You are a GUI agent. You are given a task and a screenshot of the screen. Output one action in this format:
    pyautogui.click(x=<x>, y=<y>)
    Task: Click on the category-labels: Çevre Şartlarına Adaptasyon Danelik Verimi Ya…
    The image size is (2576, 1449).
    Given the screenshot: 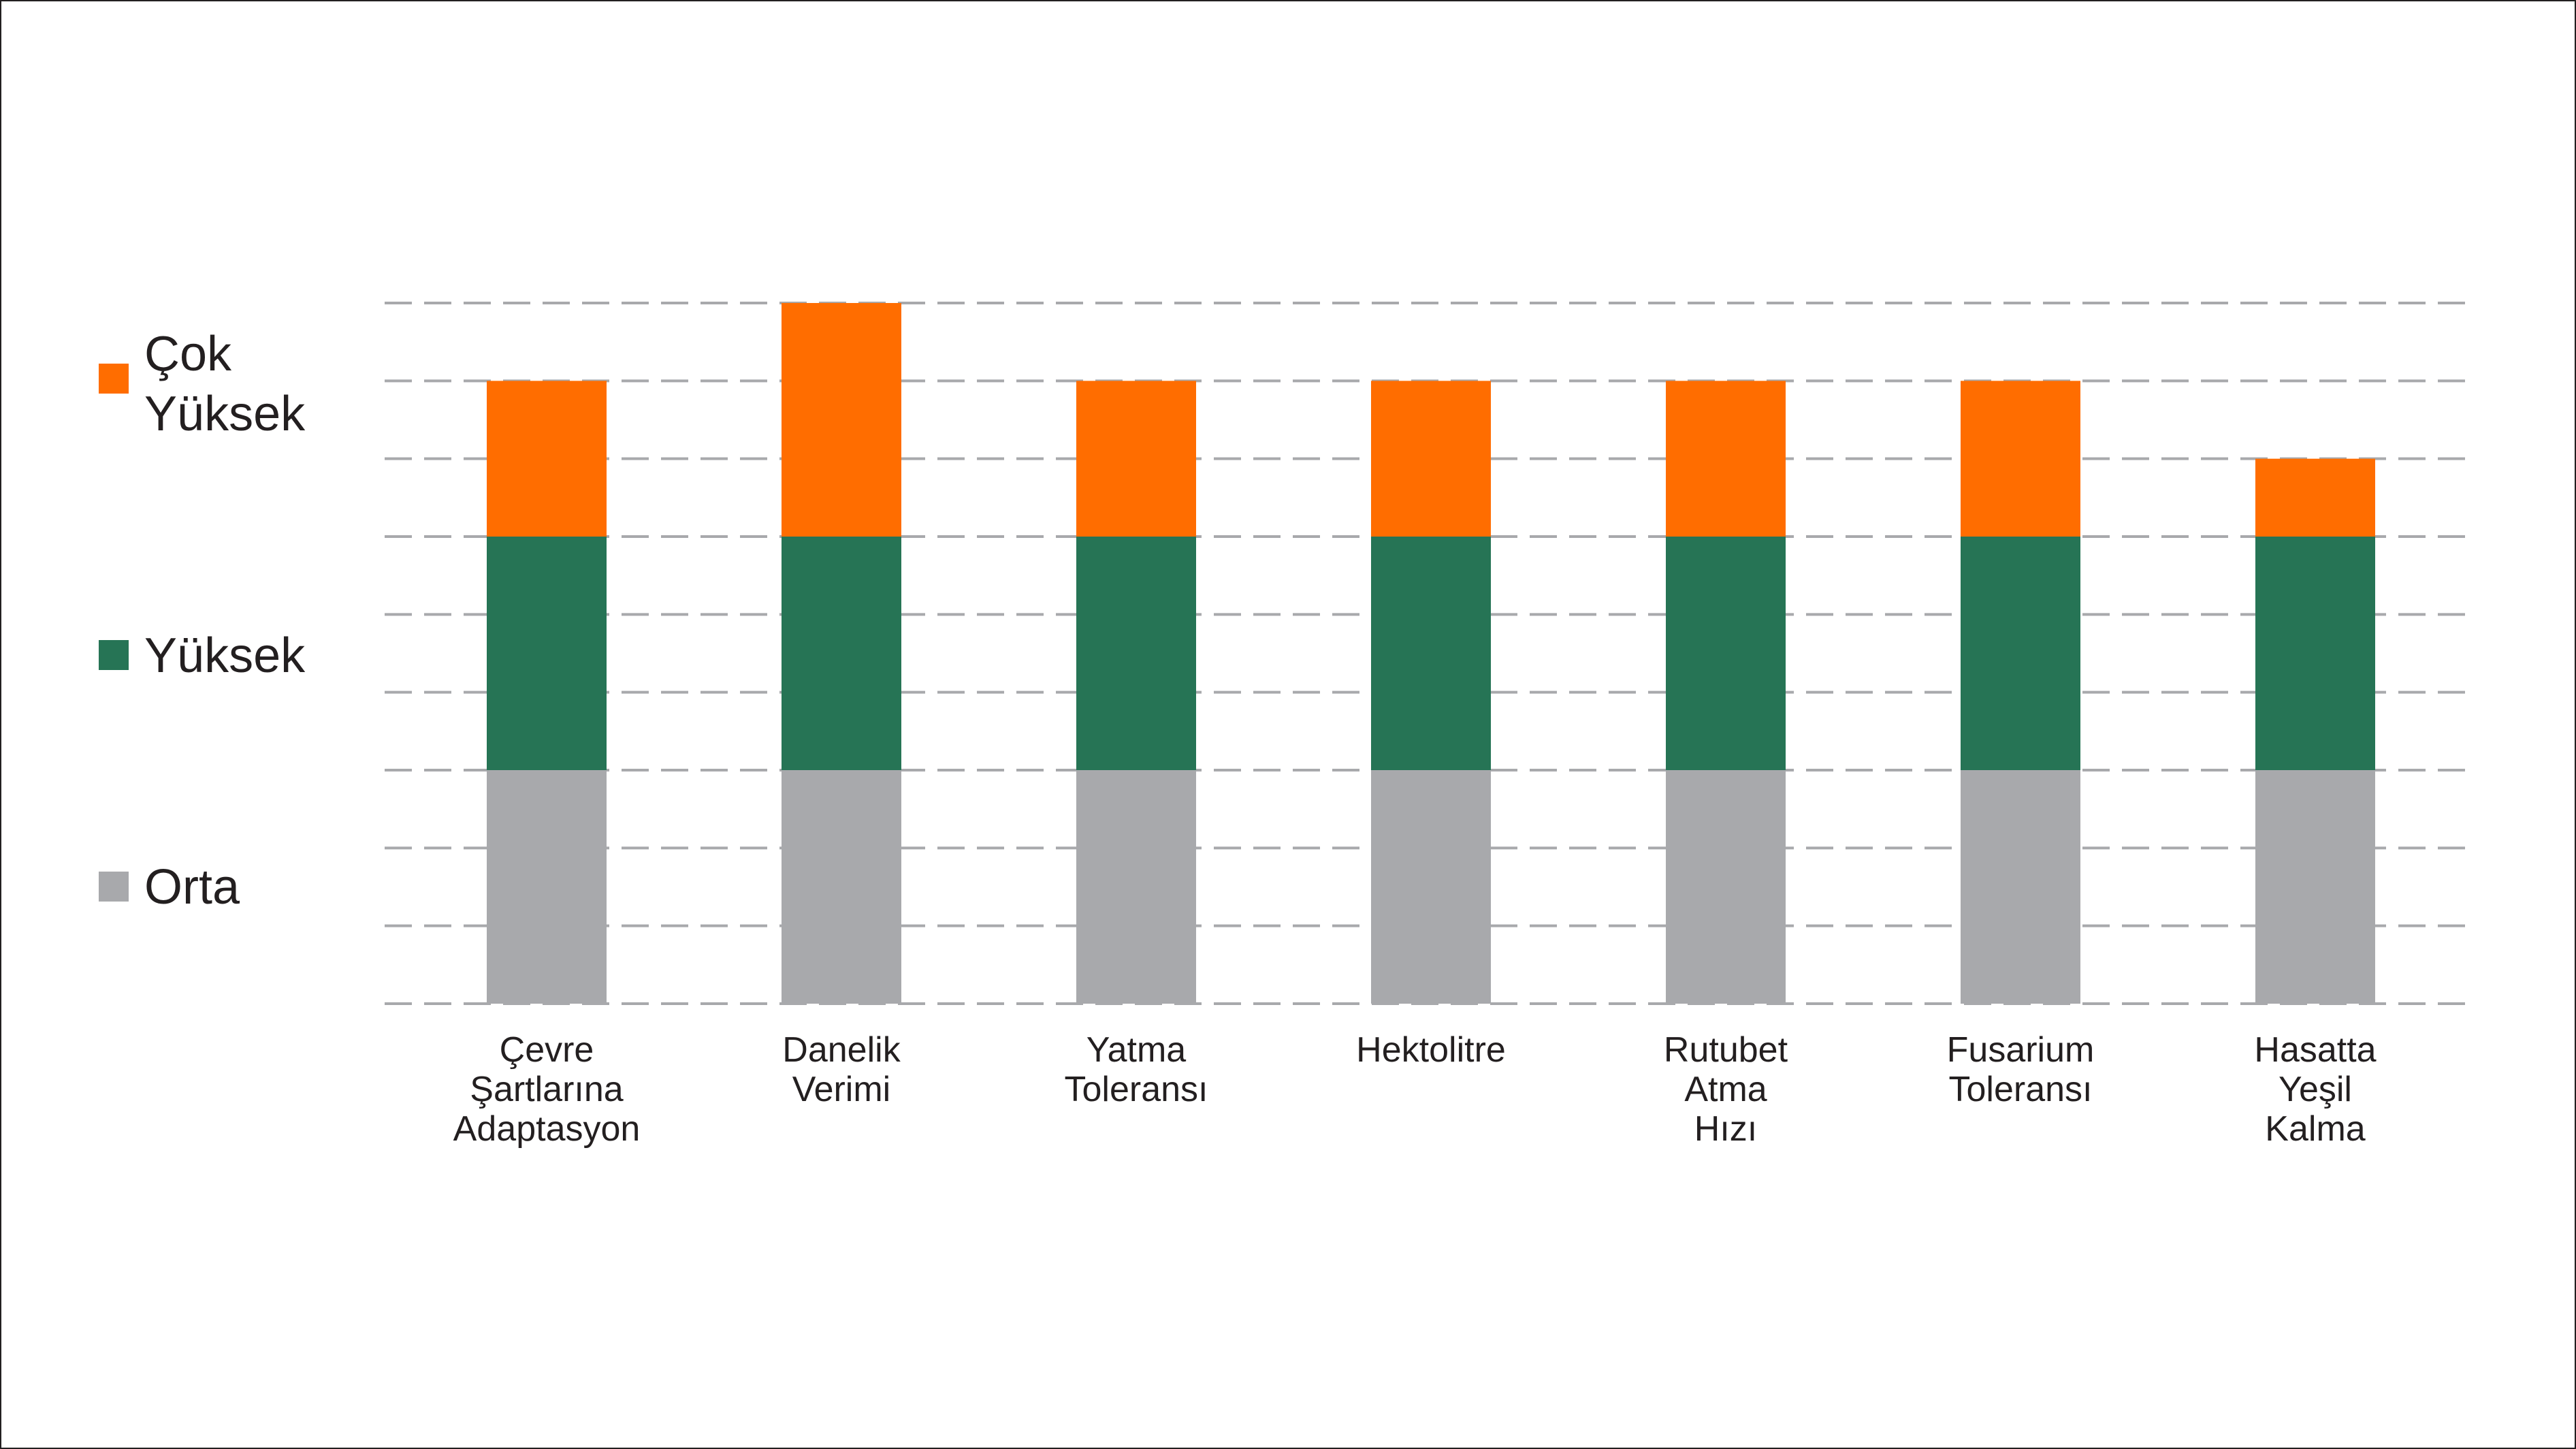 What is the action you would take?
    pyautogui.click(x=1415, y=1090)
    